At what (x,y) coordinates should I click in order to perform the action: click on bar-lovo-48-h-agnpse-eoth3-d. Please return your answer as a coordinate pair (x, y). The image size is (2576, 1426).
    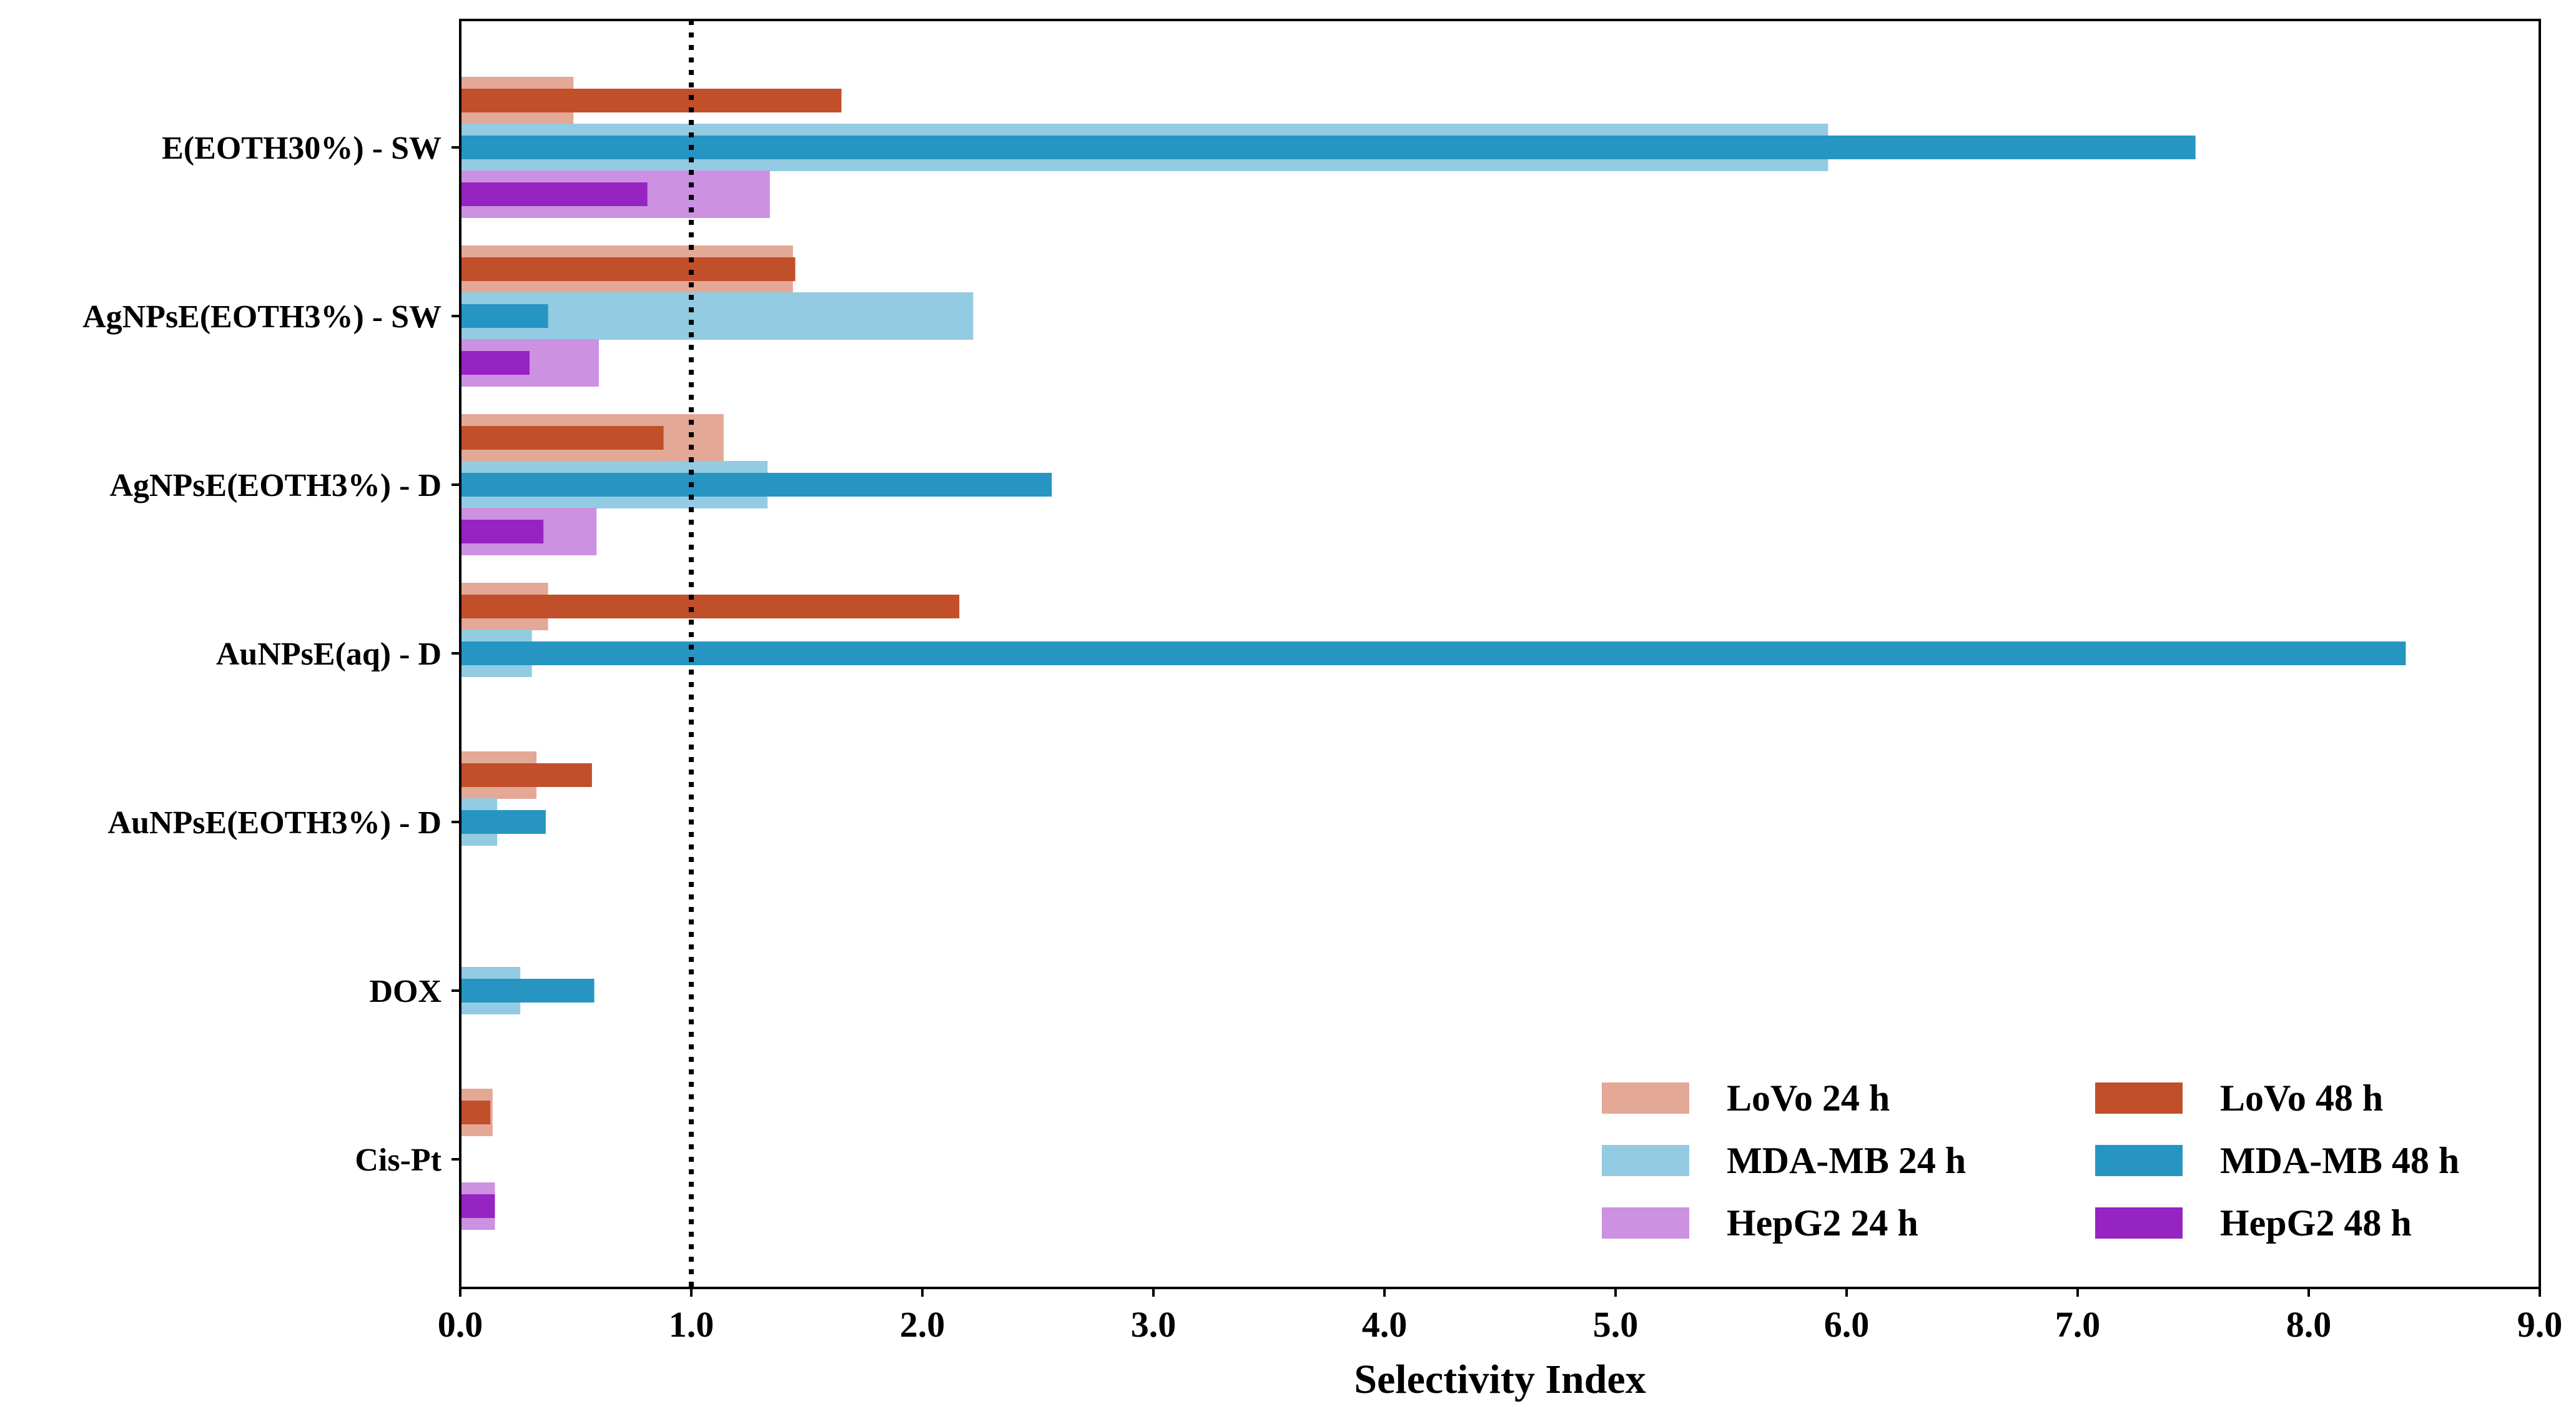
    Looking at the image, I should click on (562, 438).